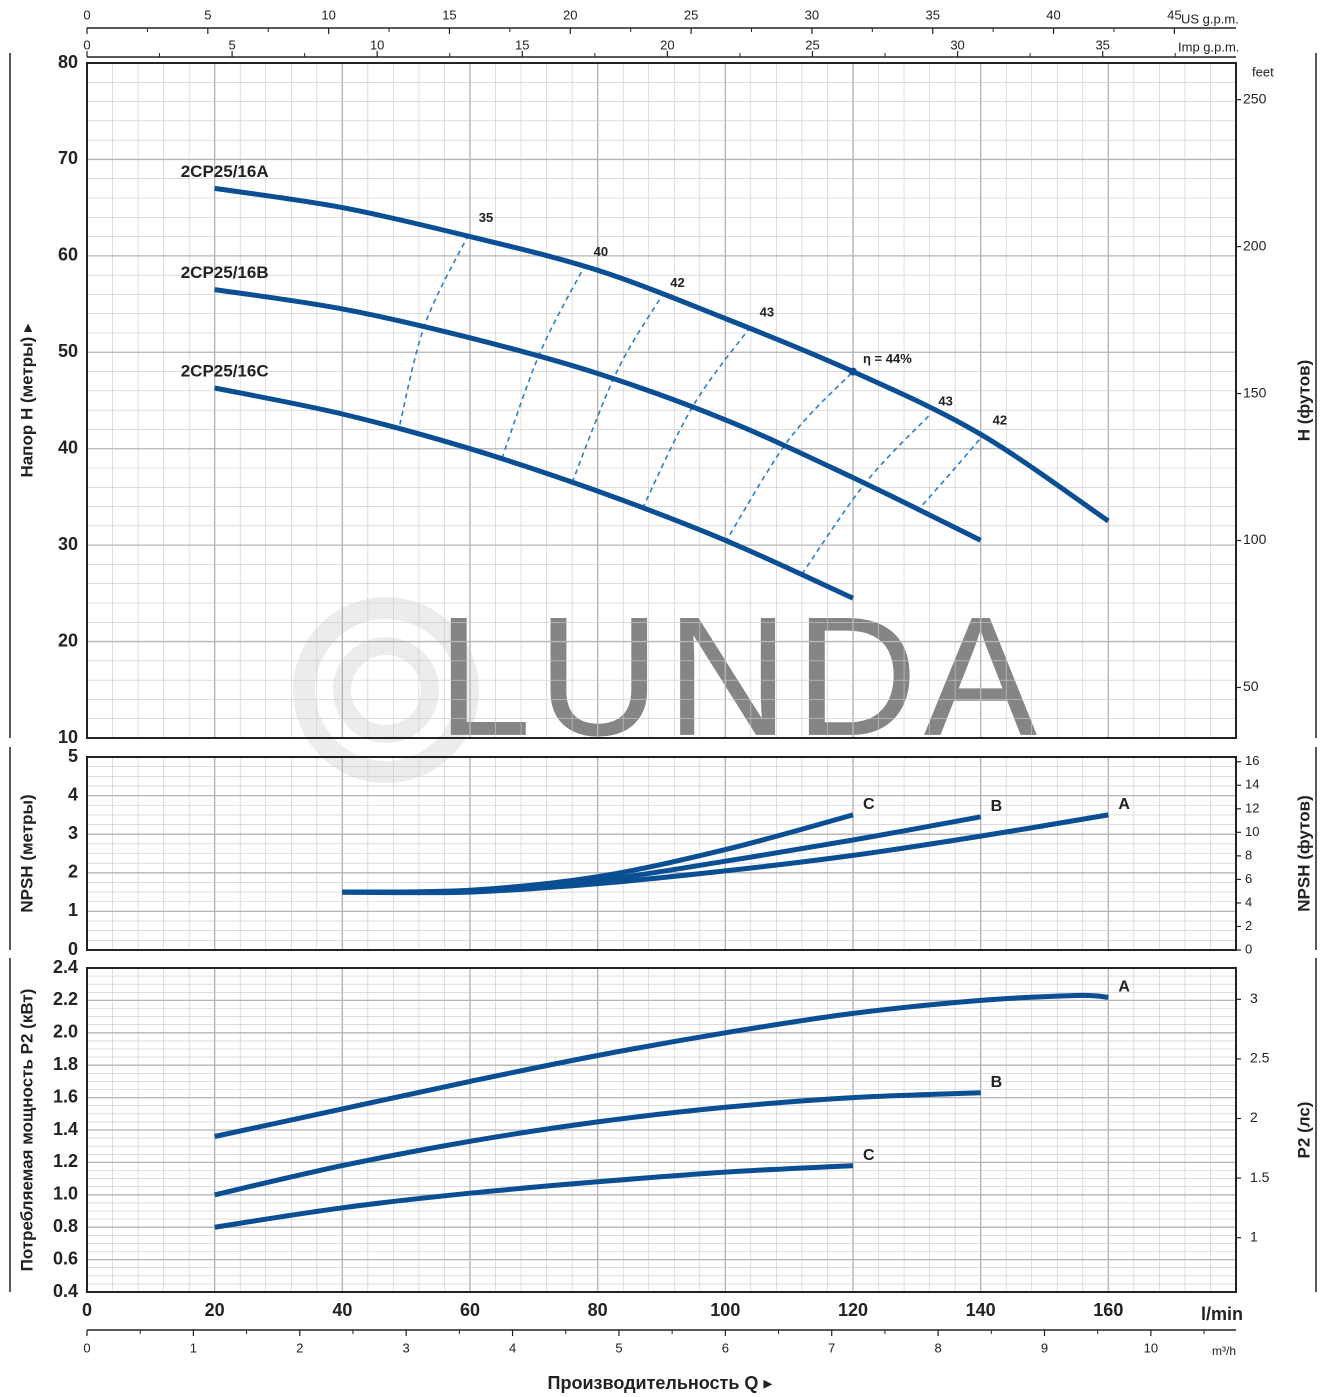  Describe the element at coordinates (193, 1347) in the screenshot. I see `m3h-tick-label: 1` at that location.